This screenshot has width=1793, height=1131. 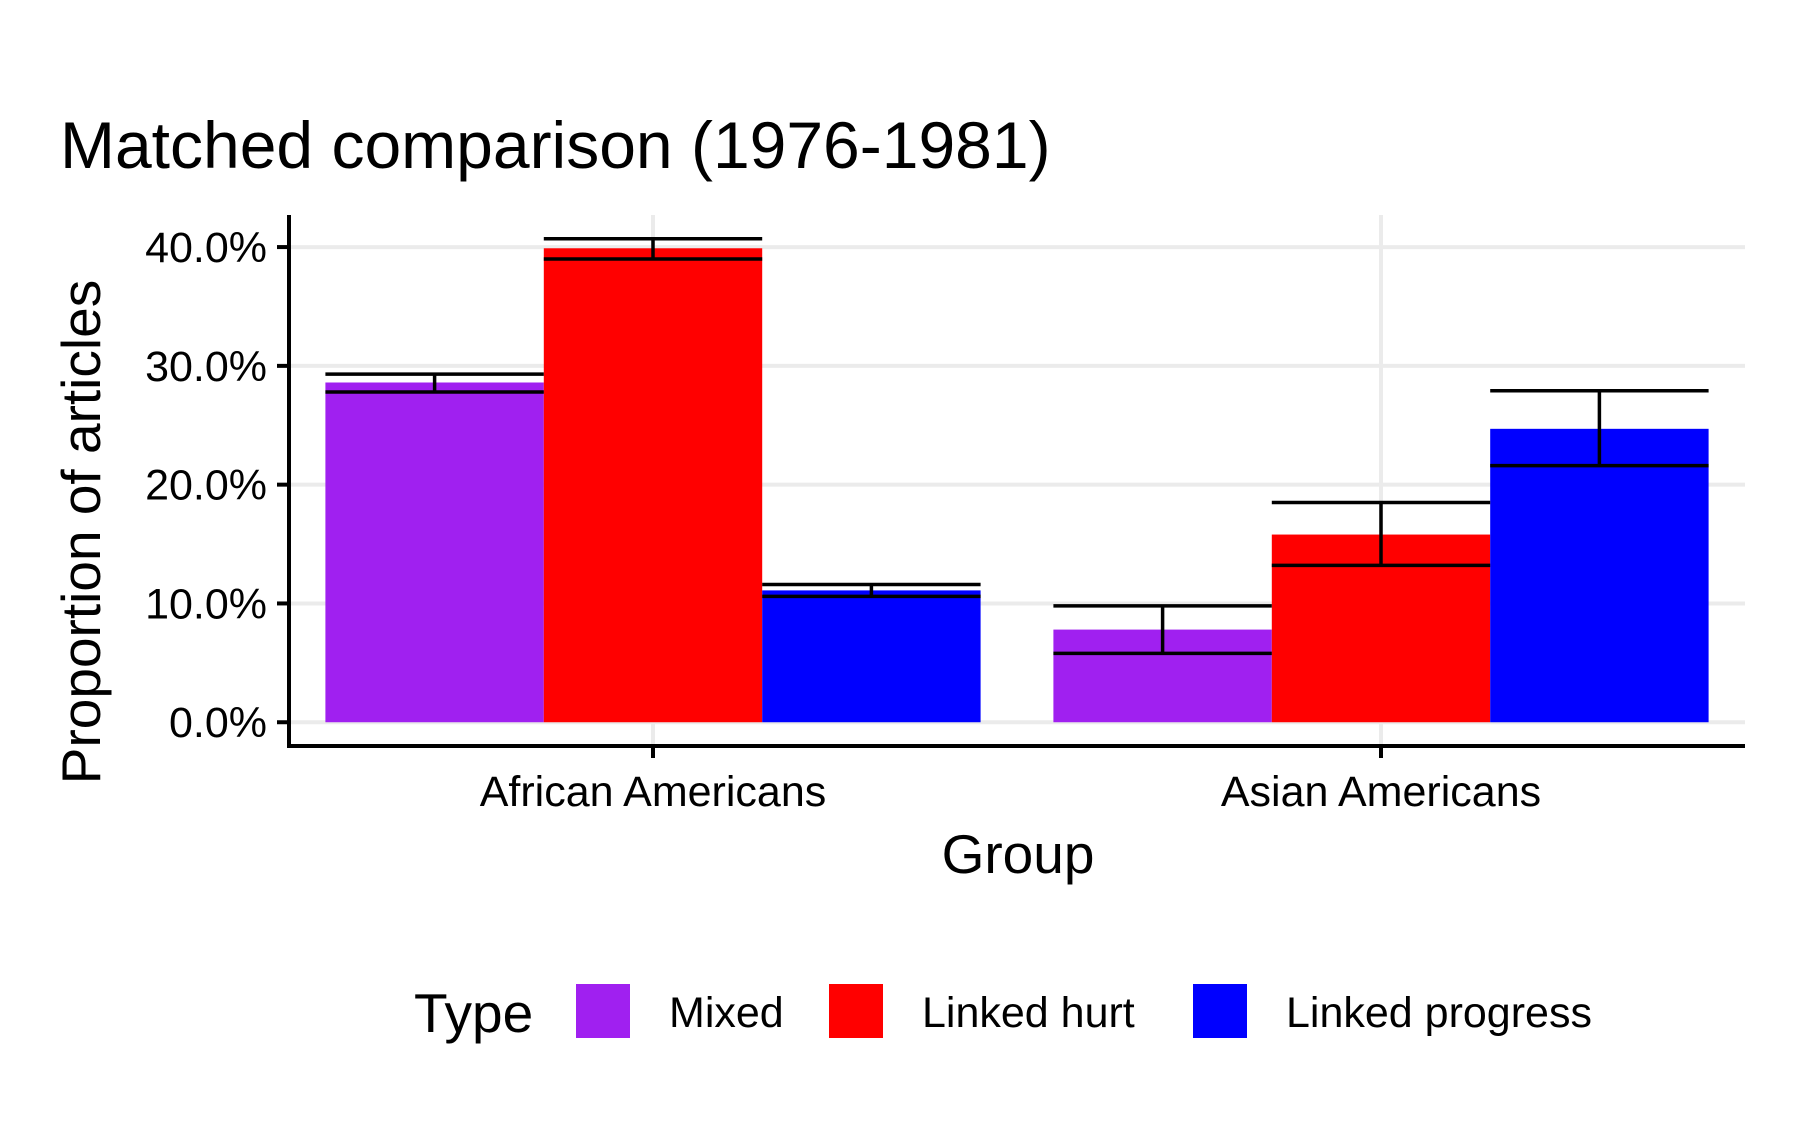 What do you see at coordinates (81, 532) in the screenshot?
I see `y-axis-title: Proportion of articles` at bounding box center [81, 532].